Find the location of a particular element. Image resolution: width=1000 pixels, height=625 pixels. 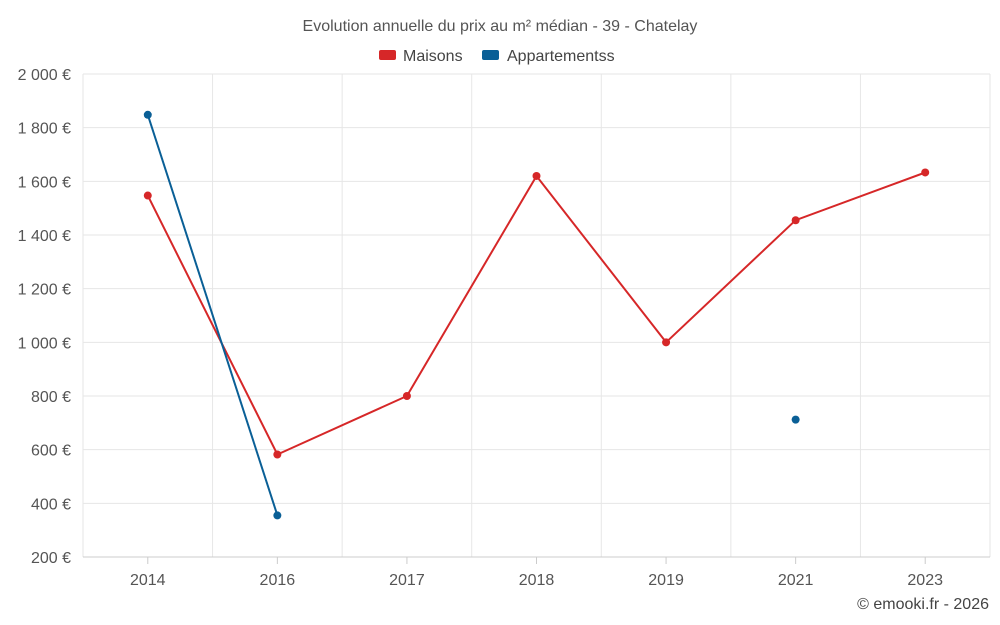

x-tick-label: 2017 is located at coordinates (407, 580).